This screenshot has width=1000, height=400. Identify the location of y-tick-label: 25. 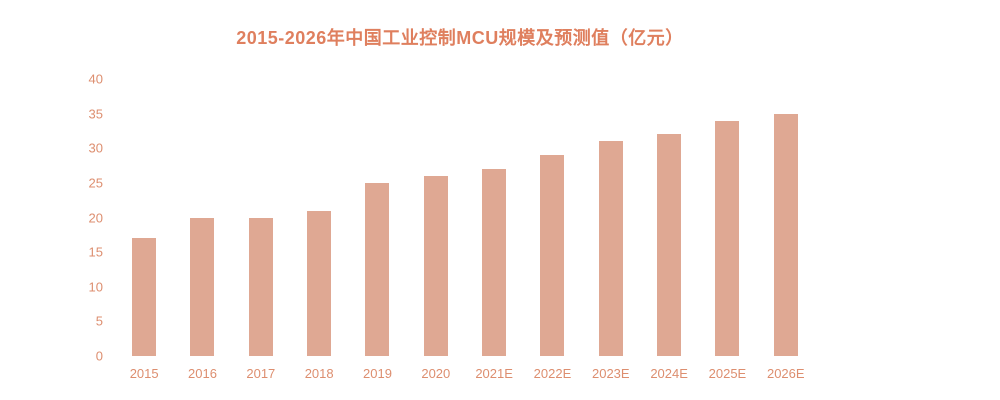
(95, 183).